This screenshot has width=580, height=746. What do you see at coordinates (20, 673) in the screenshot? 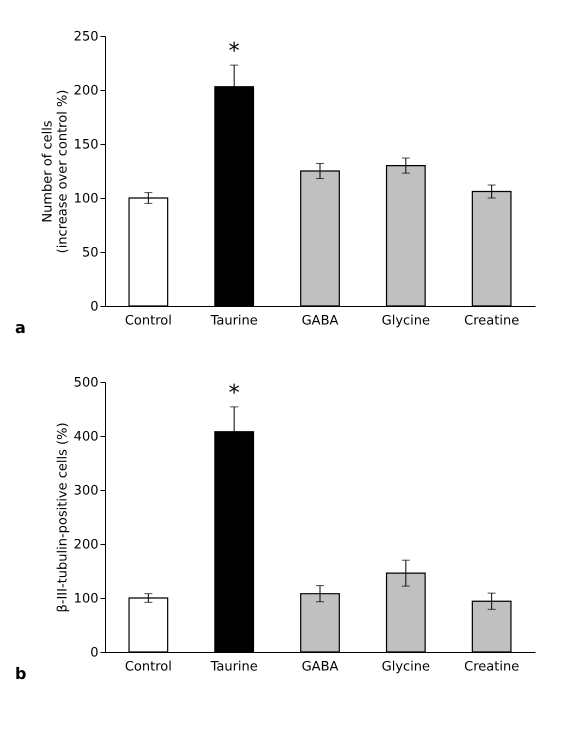
I see `text: b` at bounding box center [20, 673].